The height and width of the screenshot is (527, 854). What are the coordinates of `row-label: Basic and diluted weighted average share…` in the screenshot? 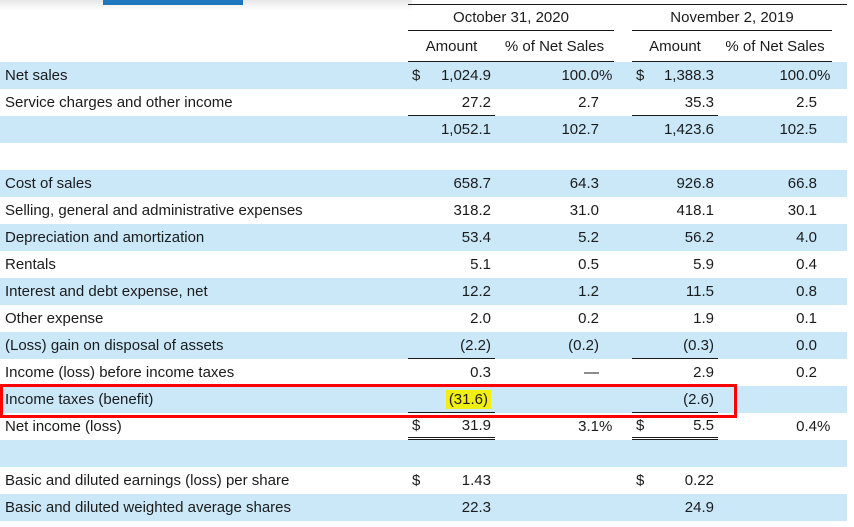 It's located at (204, 507).